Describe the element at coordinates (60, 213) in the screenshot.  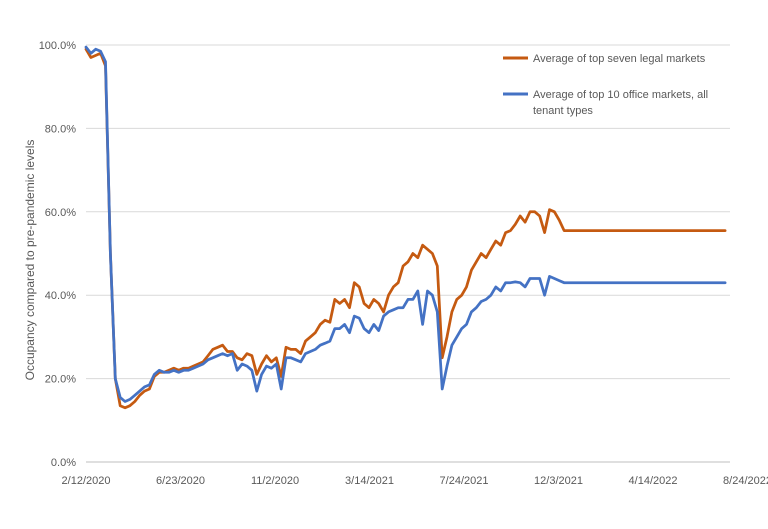
I see `y-tick-label: 60.0%` at that location.